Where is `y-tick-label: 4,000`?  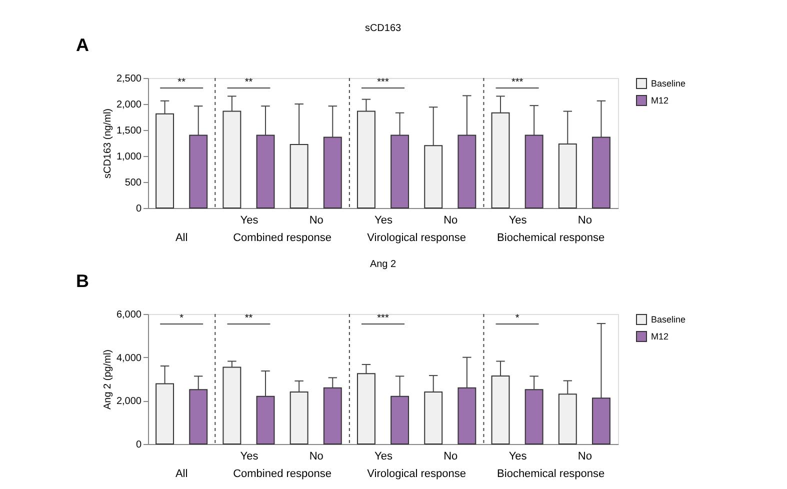
y-tick-label: 4,000 is located at coordinates (129, 358).